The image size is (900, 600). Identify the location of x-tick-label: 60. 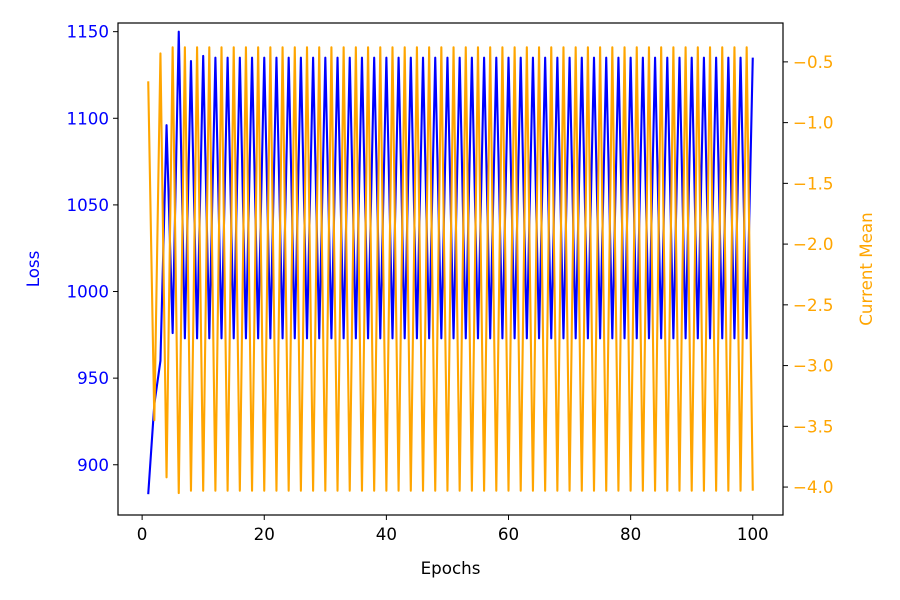
(508, 534).